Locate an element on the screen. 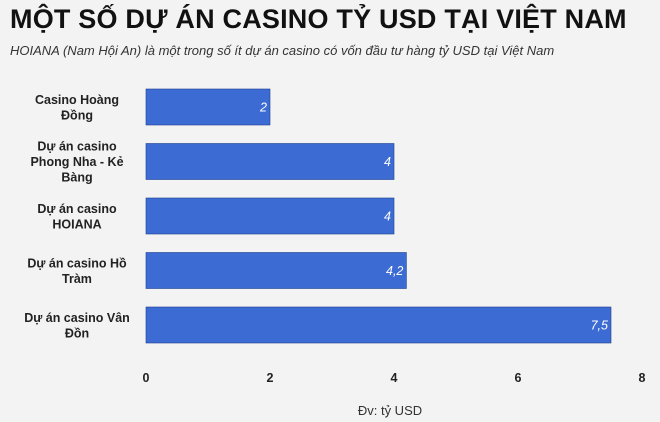 Image resolution: width=660 pixels, height=422 pixels. value-label: 7,5 is located at coordinates (599, 326).